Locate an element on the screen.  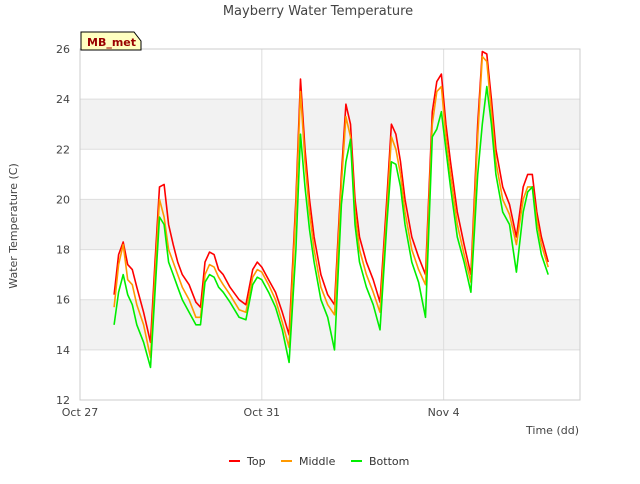
y-tick-label: 18 is located at coordinates (63, 250).